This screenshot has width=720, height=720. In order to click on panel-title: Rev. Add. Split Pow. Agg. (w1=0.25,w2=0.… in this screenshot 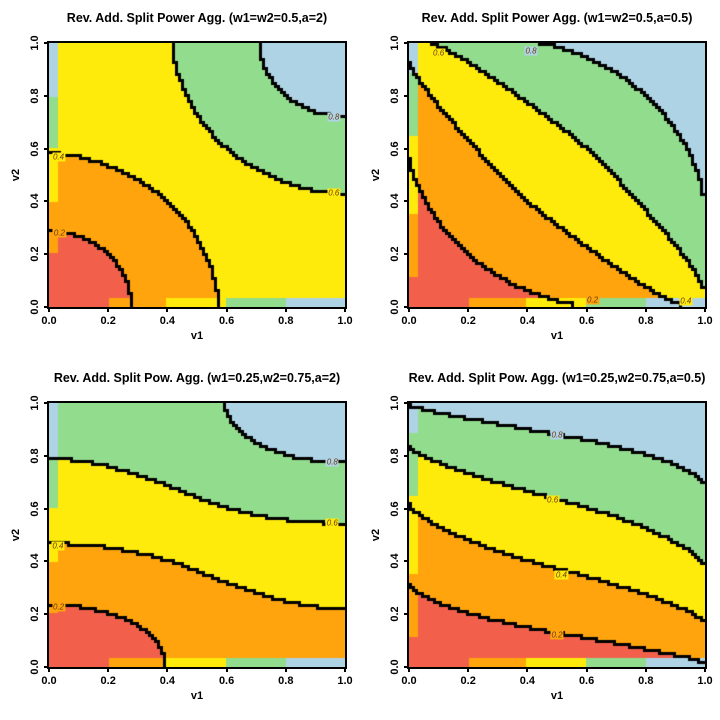, I will do `click(557, 378)`.